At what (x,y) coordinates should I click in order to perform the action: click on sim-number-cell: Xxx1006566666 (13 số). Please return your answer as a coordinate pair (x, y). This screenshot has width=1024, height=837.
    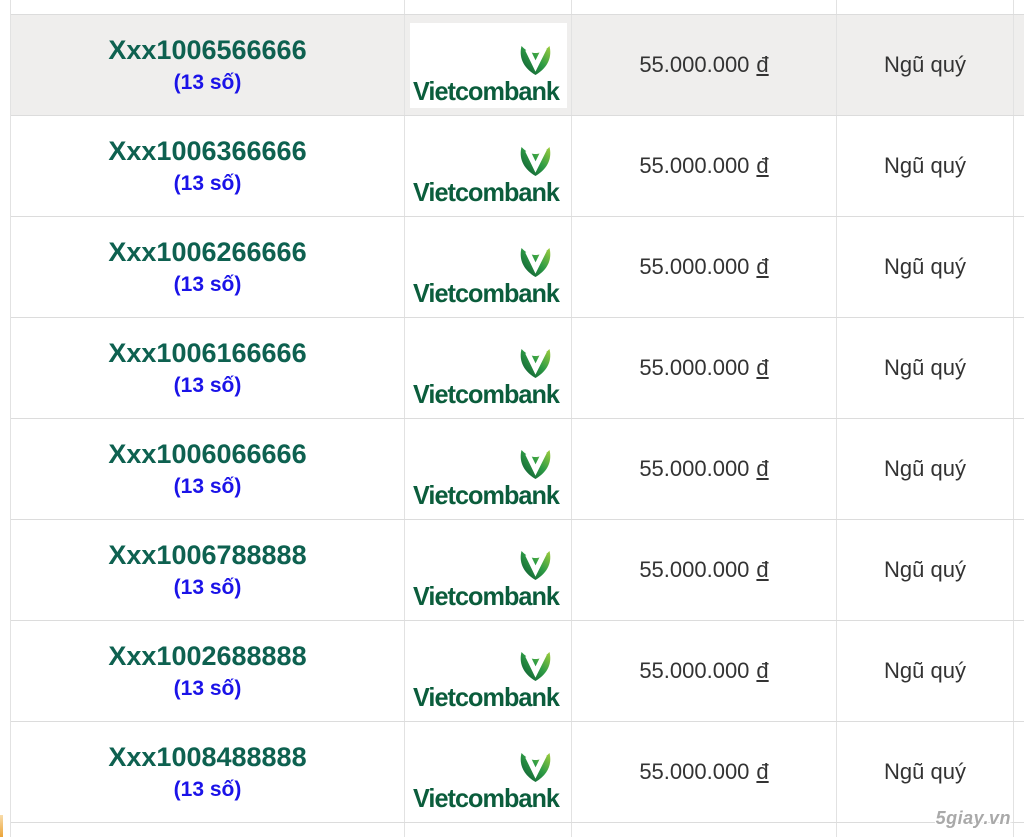
    Looking at the image, I should click on (208, 65).